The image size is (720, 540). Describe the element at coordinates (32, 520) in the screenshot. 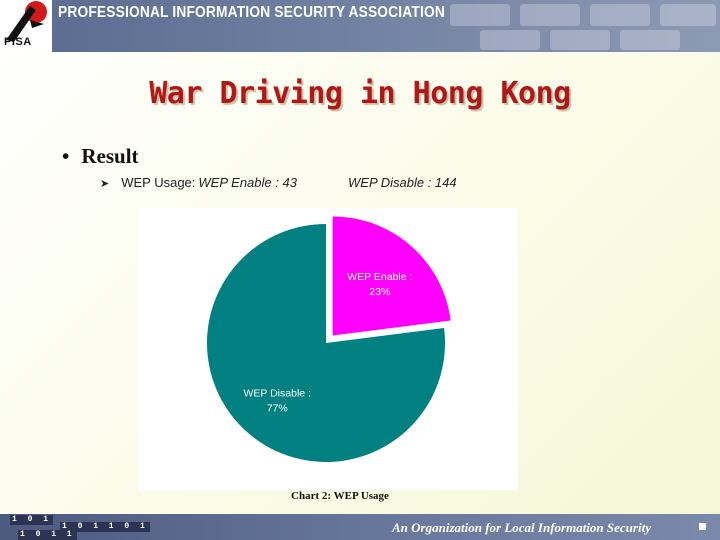

I see `binary-decoration-1: 1 0 1` at that location.